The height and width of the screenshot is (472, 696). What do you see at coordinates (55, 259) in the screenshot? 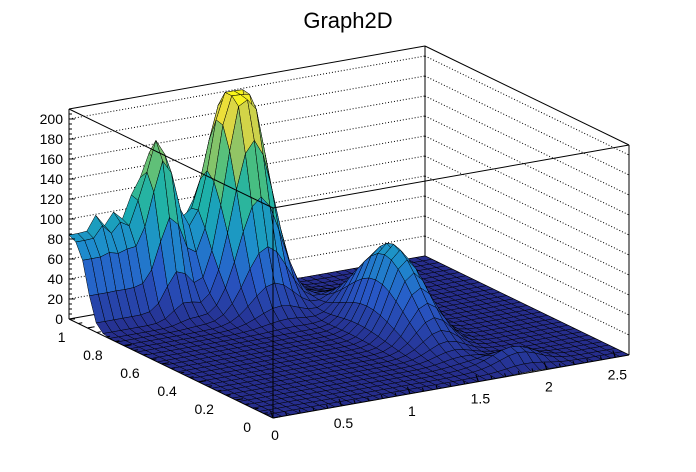
I see `z-tick-label: 60` at bounding box center [55, 259].